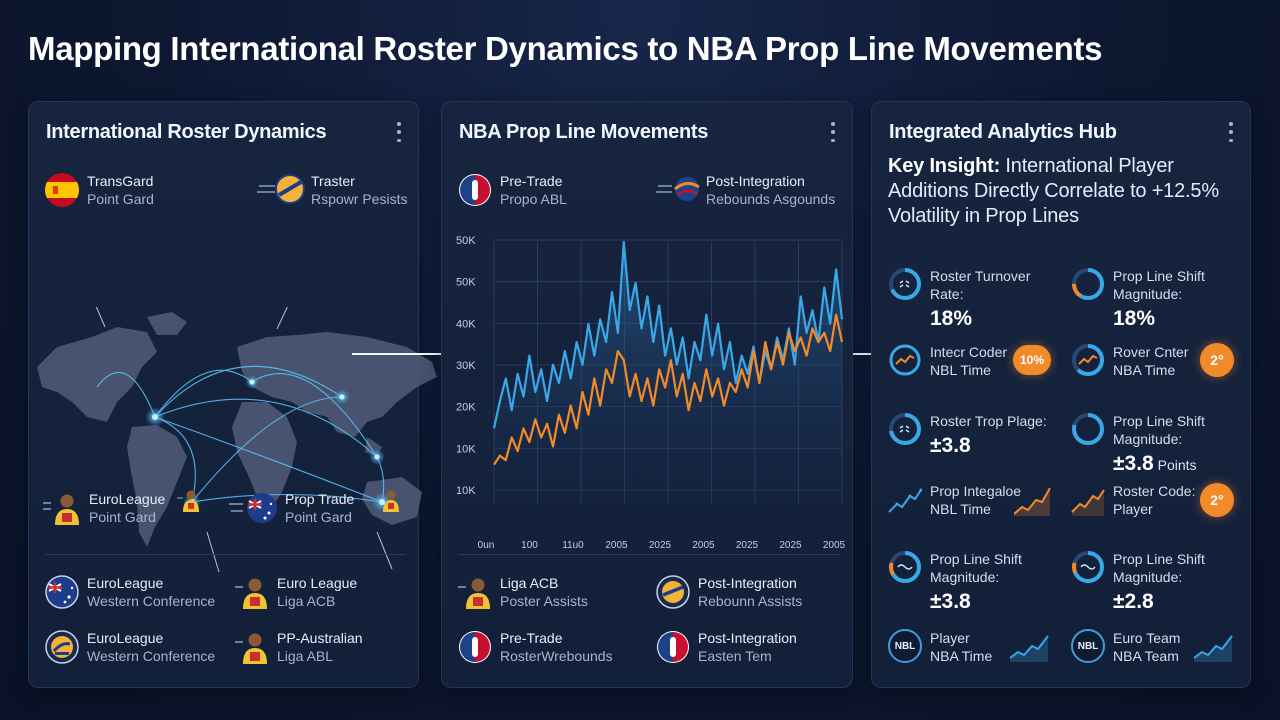 The image size is (1280, 720). What do you see at coordinates (475, 190) in the screenshot?
I see `nba-logo-icon` at bounding box center [475, 190].